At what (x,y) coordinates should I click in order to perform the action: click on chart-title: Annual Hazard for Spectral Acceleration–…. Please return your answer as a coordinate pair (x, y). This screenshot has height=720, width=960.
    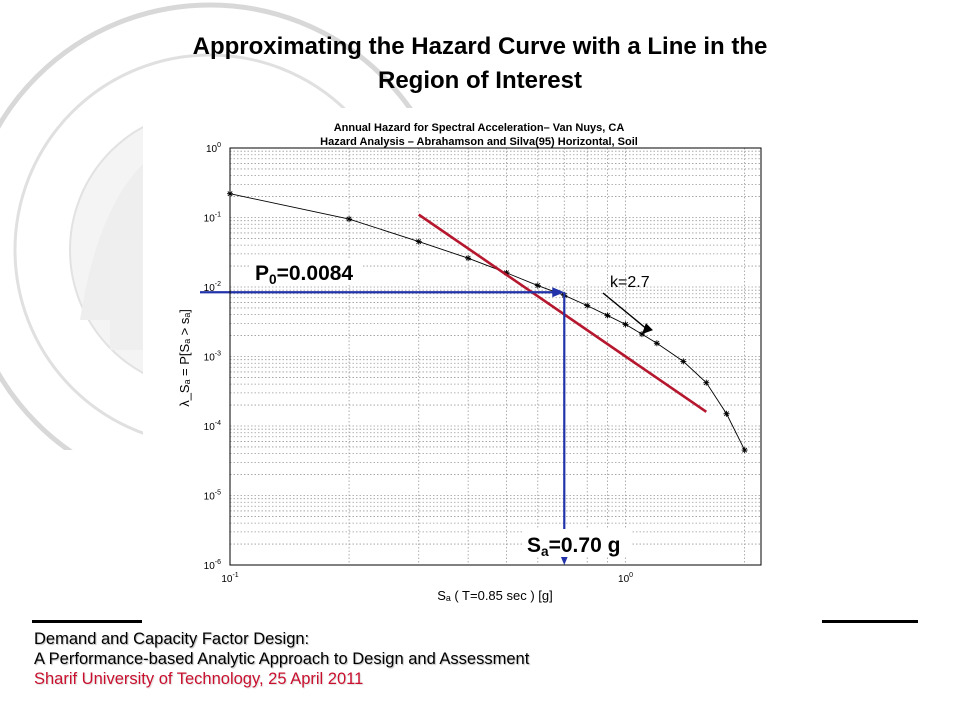
    Looking at the image, I should click on (479, 128).